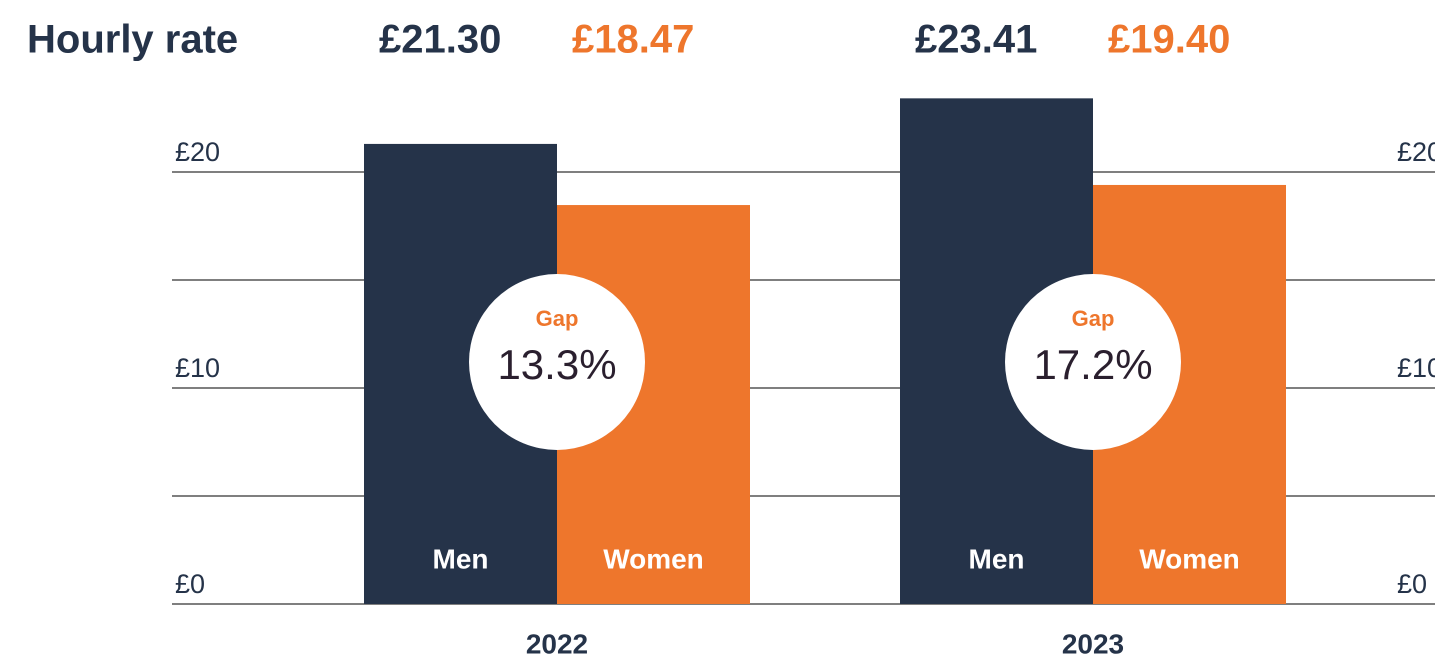 This screenshot has width=1435, height=665. Describe the element at coordinates (1093, 643) in the screenshot. I see `x-tick-label: 2023` at that location.